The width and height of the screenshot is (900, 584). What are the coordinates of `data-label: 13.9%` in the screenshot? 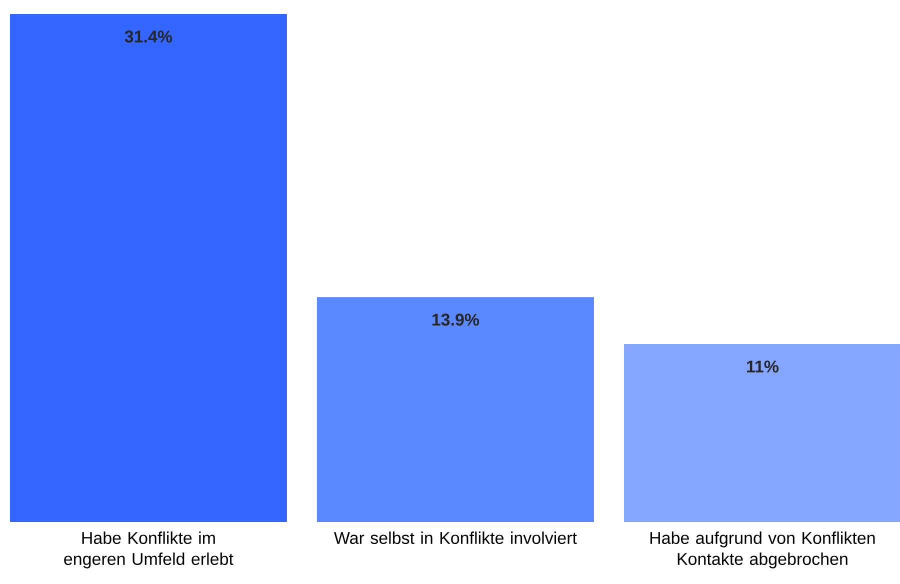 It's located at (456, 320).